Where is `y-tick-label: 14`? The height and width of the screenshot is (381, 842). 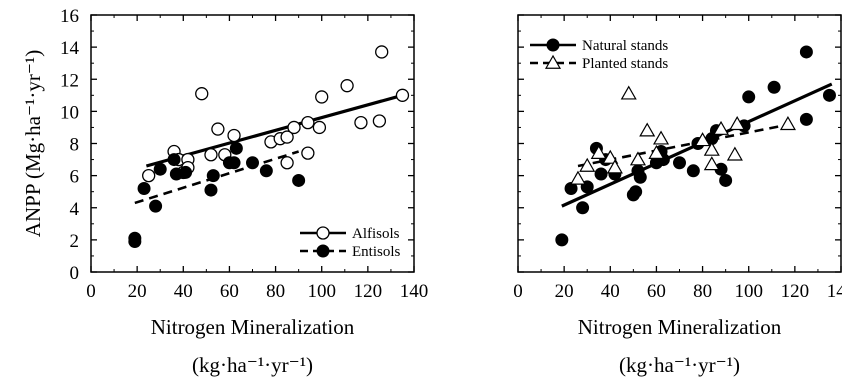
y-tick-label: 14 is located at coordinates (70, 48).